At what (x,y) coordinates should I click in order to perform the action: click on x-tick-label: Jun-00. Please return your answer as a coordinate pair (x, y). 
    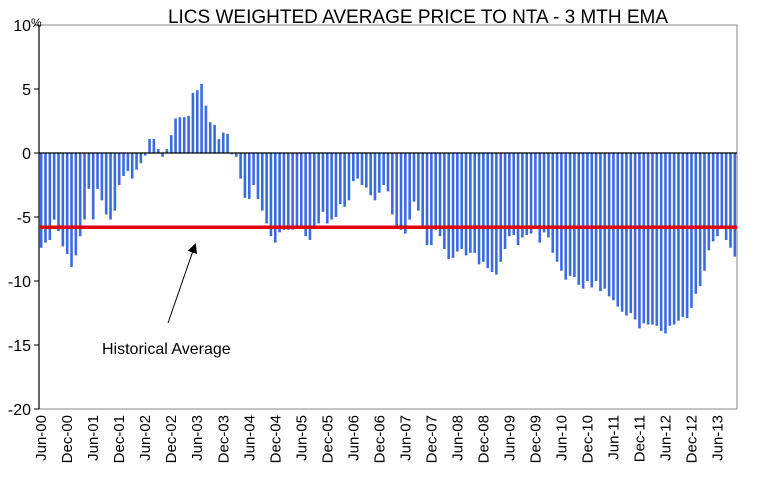
    Looking at the image, I should click on (41, 438).